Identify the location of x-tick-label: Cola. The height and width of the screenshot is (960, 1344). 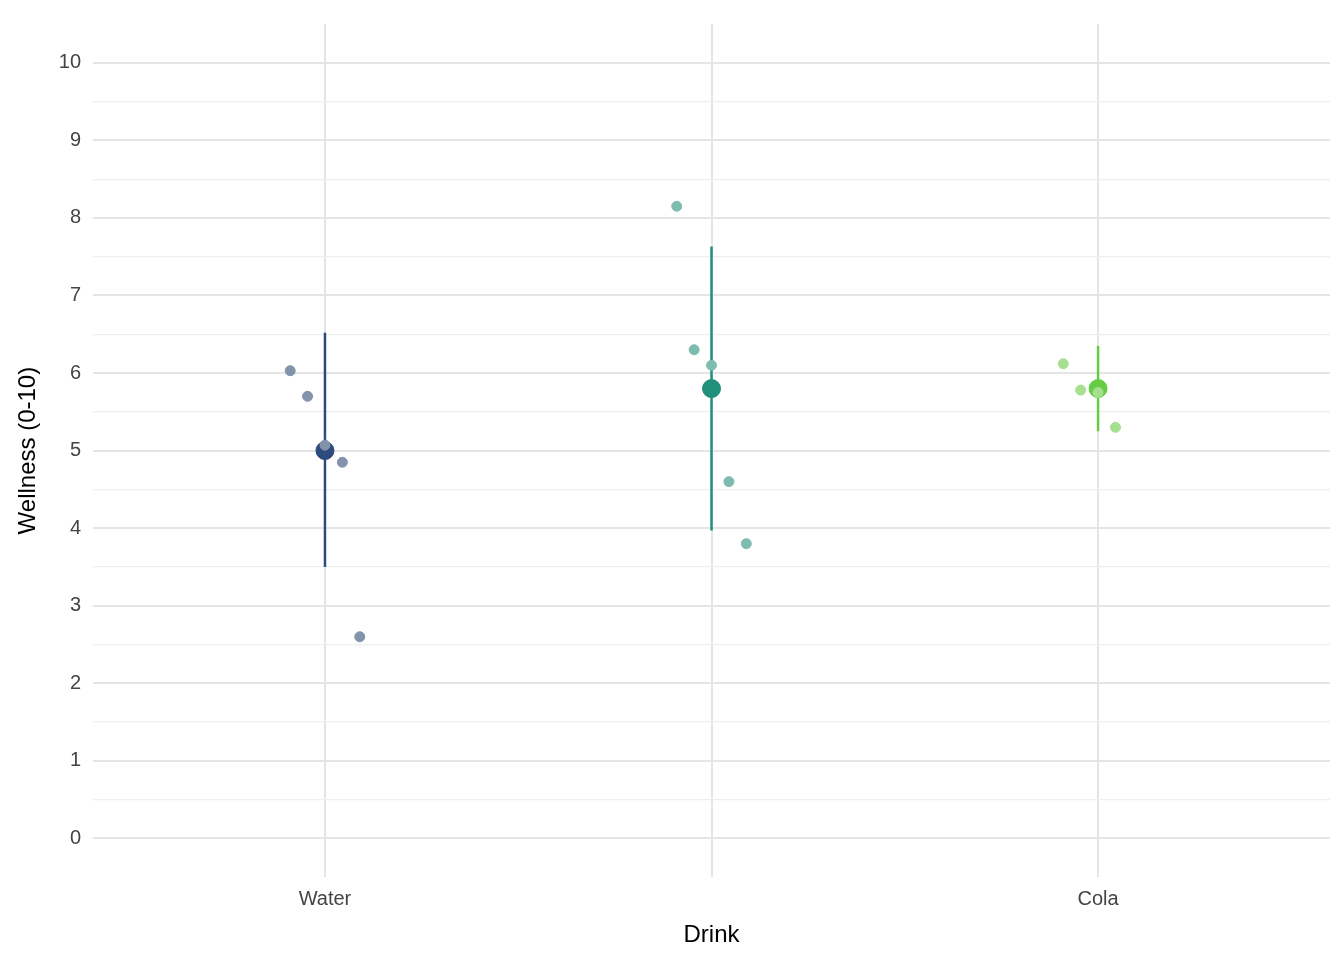
(1098, 897).